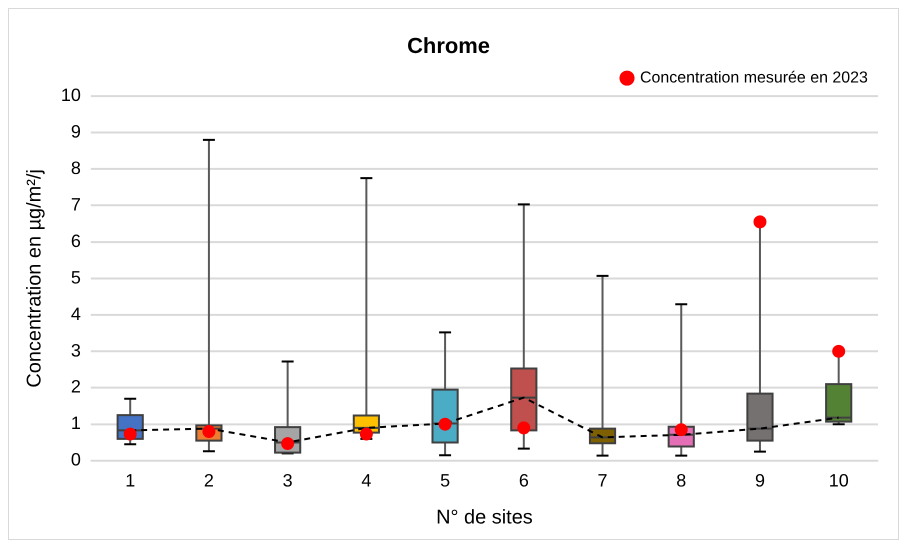 The height and width of the screenshot is (548, 907). Describe the element at coordinates (523, 480) in the screenshot. I see `x-tick-label: 6` at that location.